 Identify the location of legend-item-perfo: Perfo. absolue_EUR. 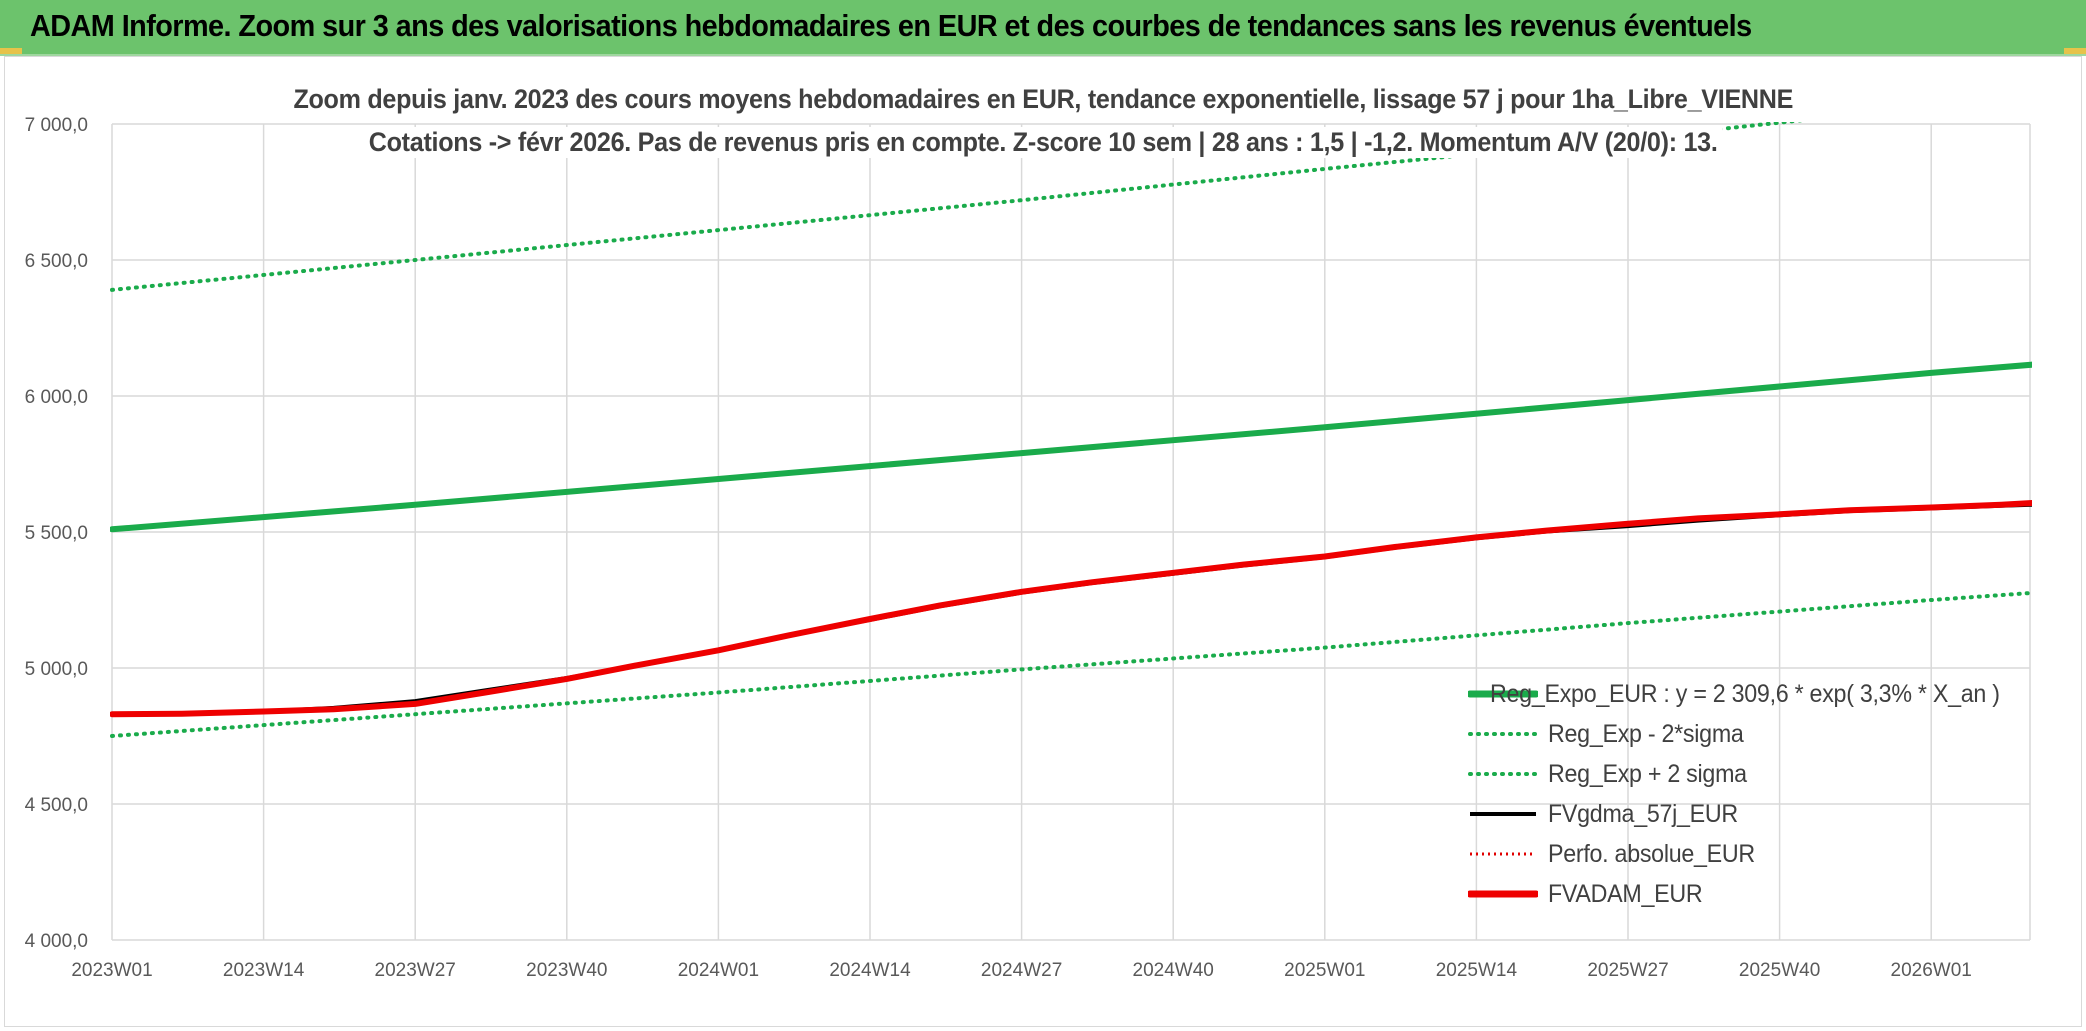
(1753, 854).